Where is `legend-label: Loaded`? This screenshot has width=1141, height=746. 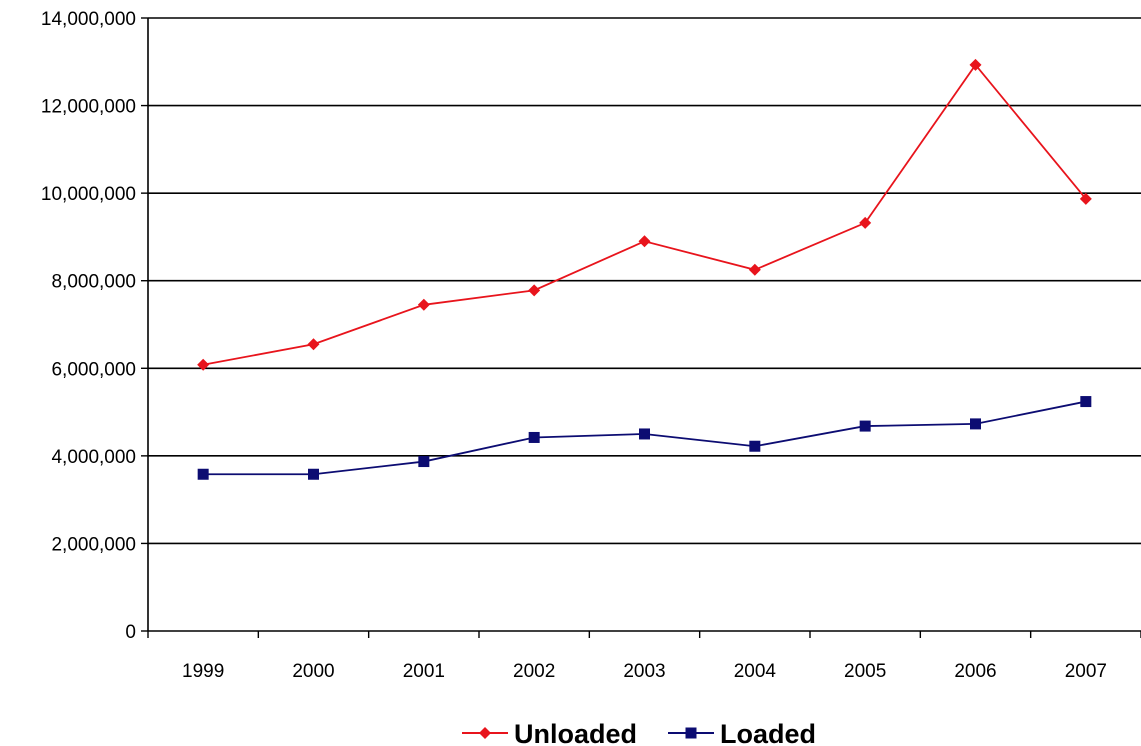 legend-label: Loaded is located at coordinates (768, 732).